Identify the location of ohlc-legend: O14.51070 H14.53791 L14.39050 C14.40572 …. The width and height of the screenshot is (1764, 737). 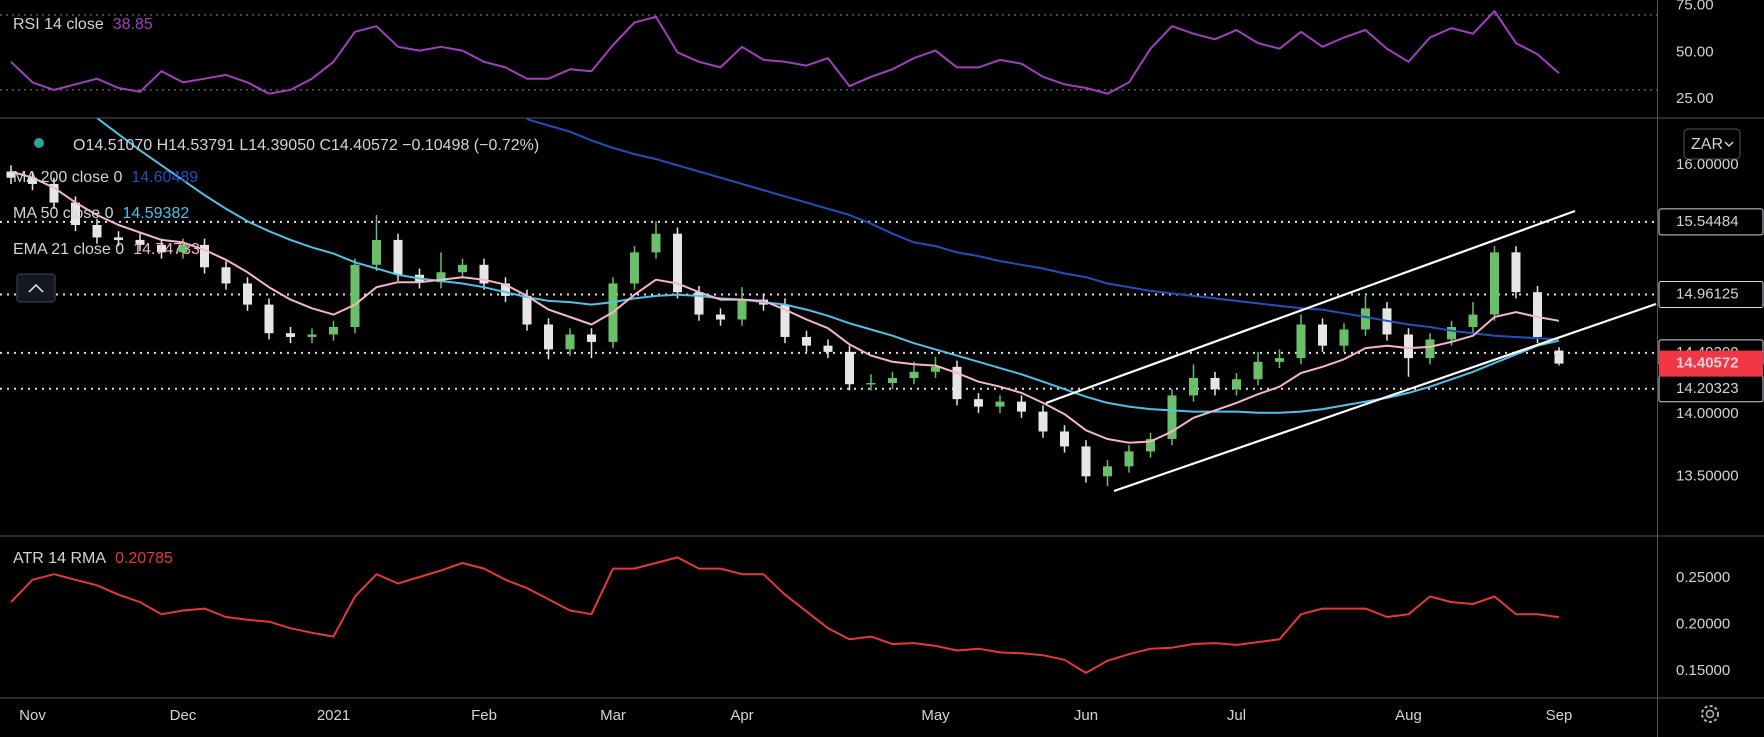
(306, 145).